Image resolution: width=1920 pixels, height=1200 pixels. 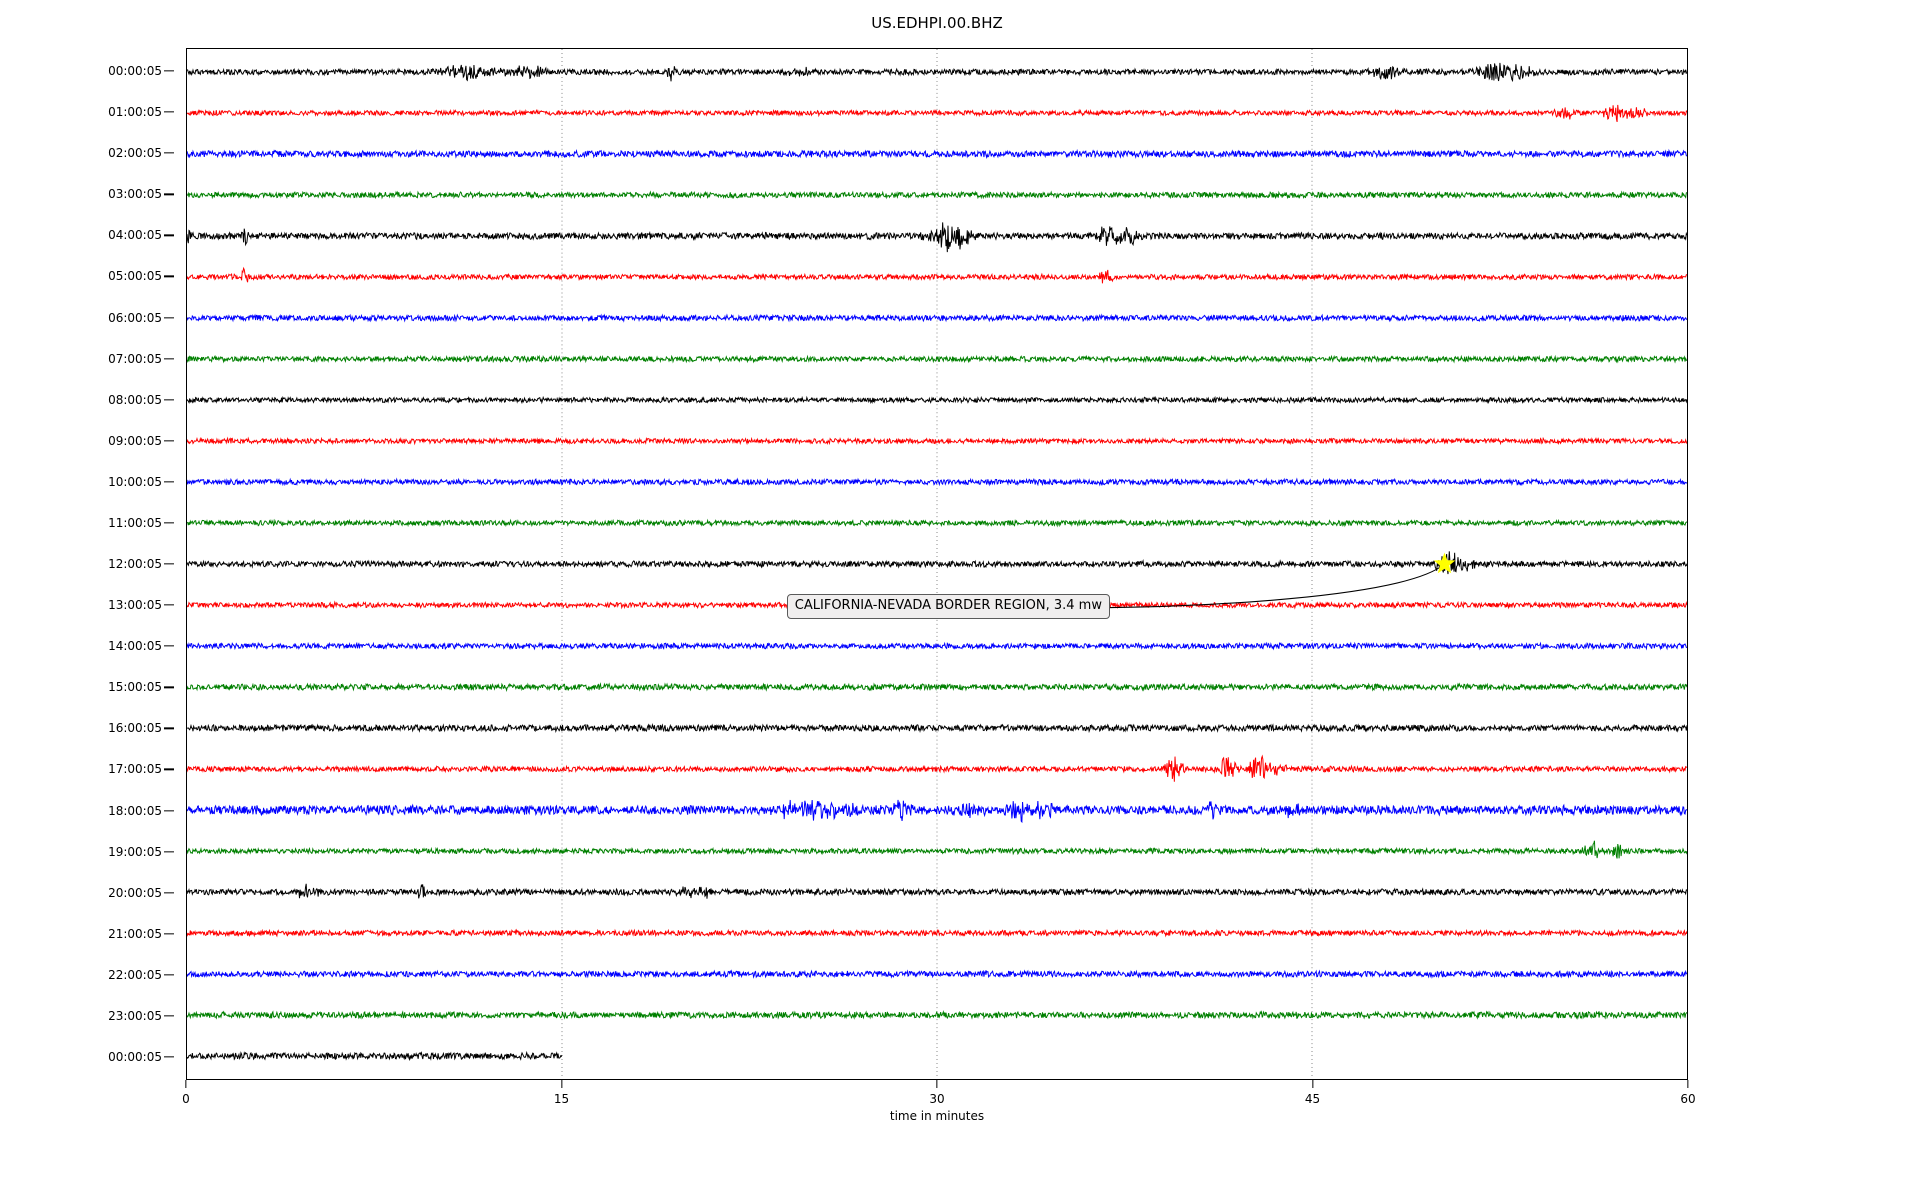 I want to click on y-tick-label: 16:00:05, so click(x=135, y=728).